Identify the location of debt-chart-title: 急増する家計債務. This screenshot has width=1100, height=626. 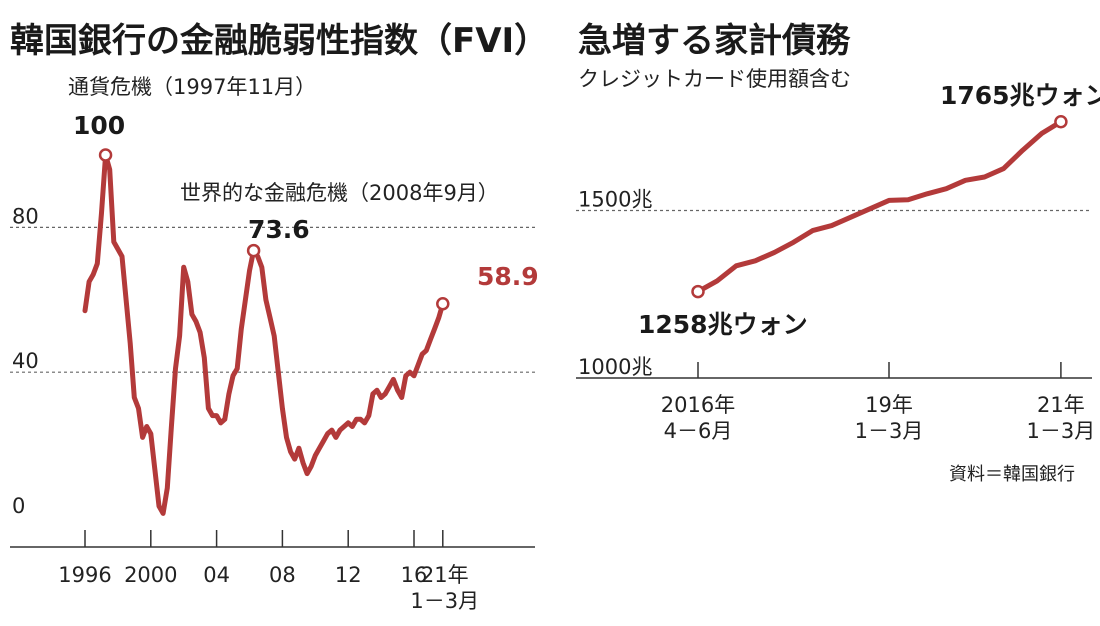
(714, 41).